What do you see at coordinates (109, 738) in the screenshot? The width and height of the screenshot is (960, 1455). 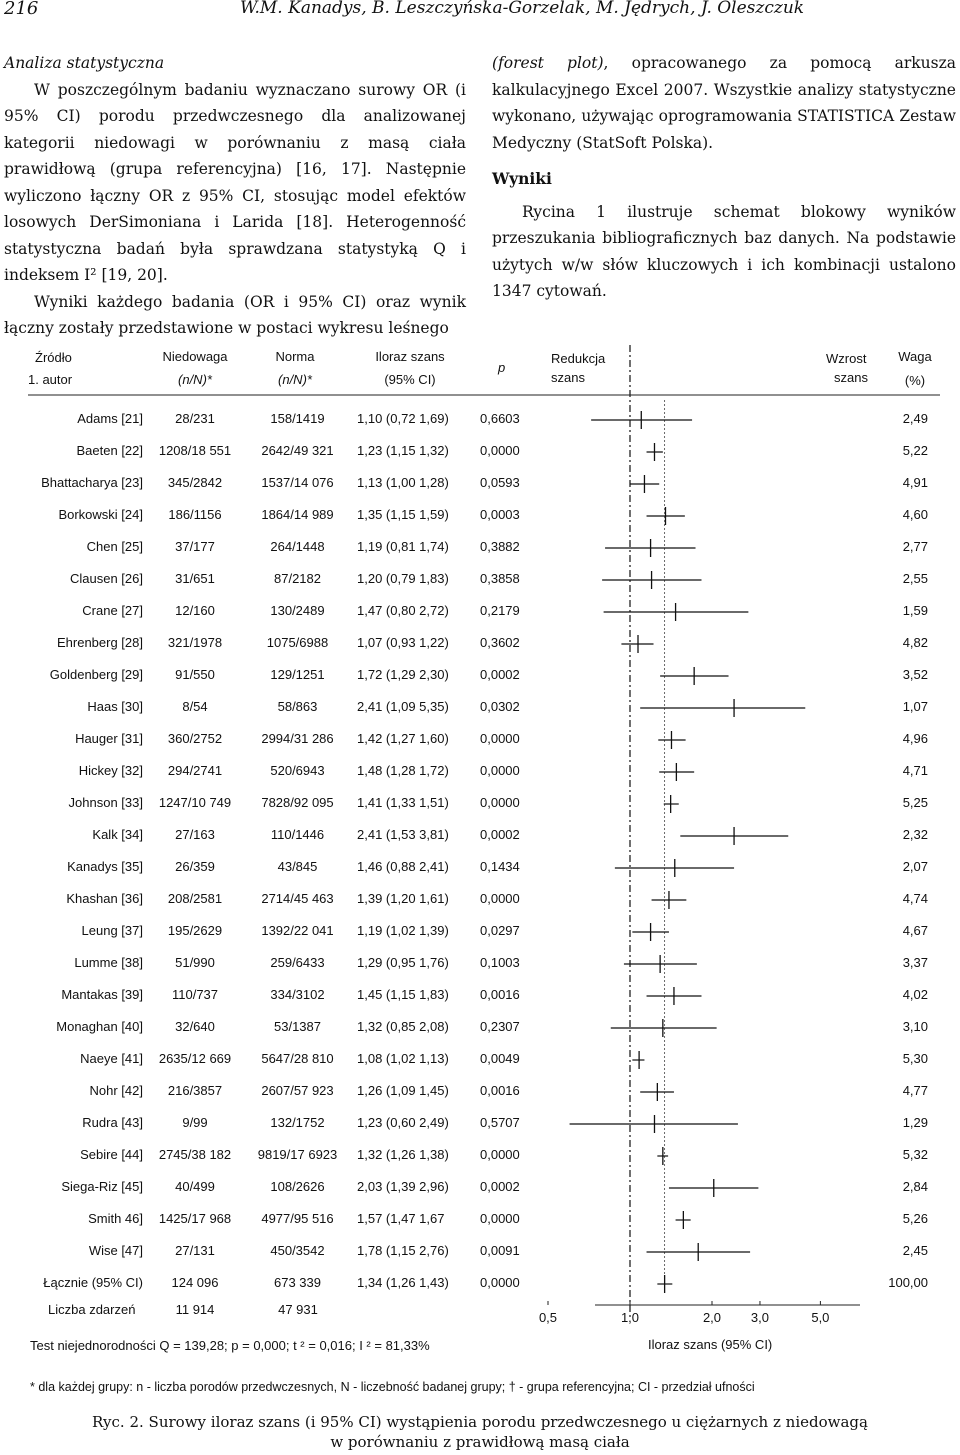 I see `row-author: Hauger [31]` at bounding box center [109, 738].